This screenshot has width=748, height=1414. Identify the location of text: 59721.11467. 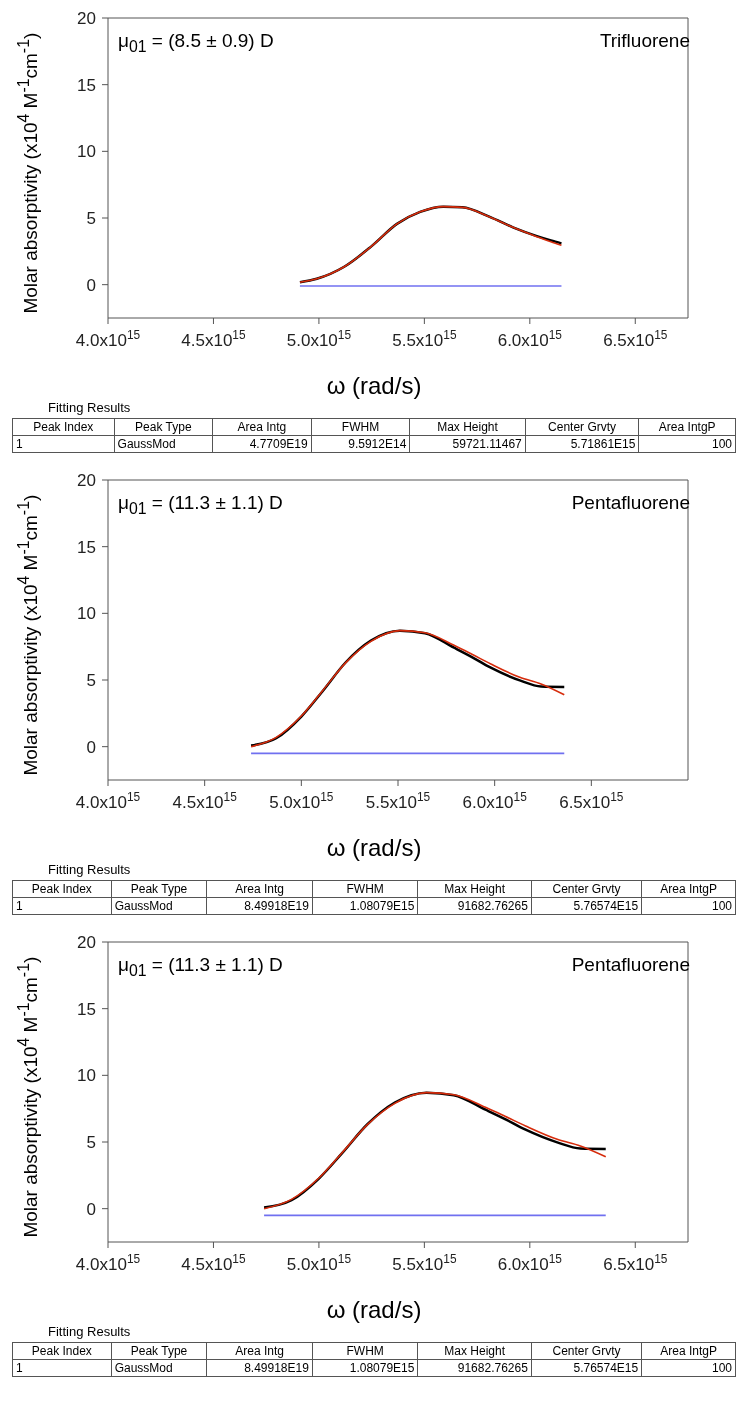
(467, 444).